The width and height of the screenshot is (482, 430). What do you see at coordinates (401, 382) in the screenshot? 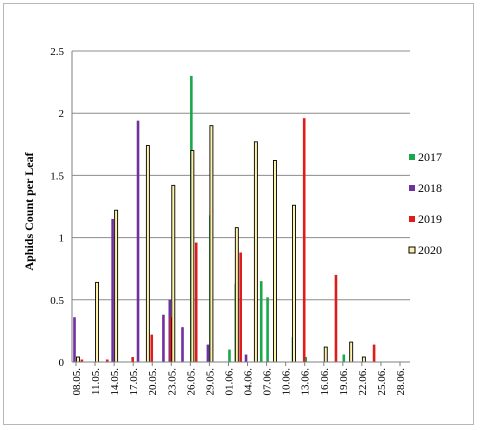
I see `x-tick-label: 28.06.` at bounding box center [401, 382].